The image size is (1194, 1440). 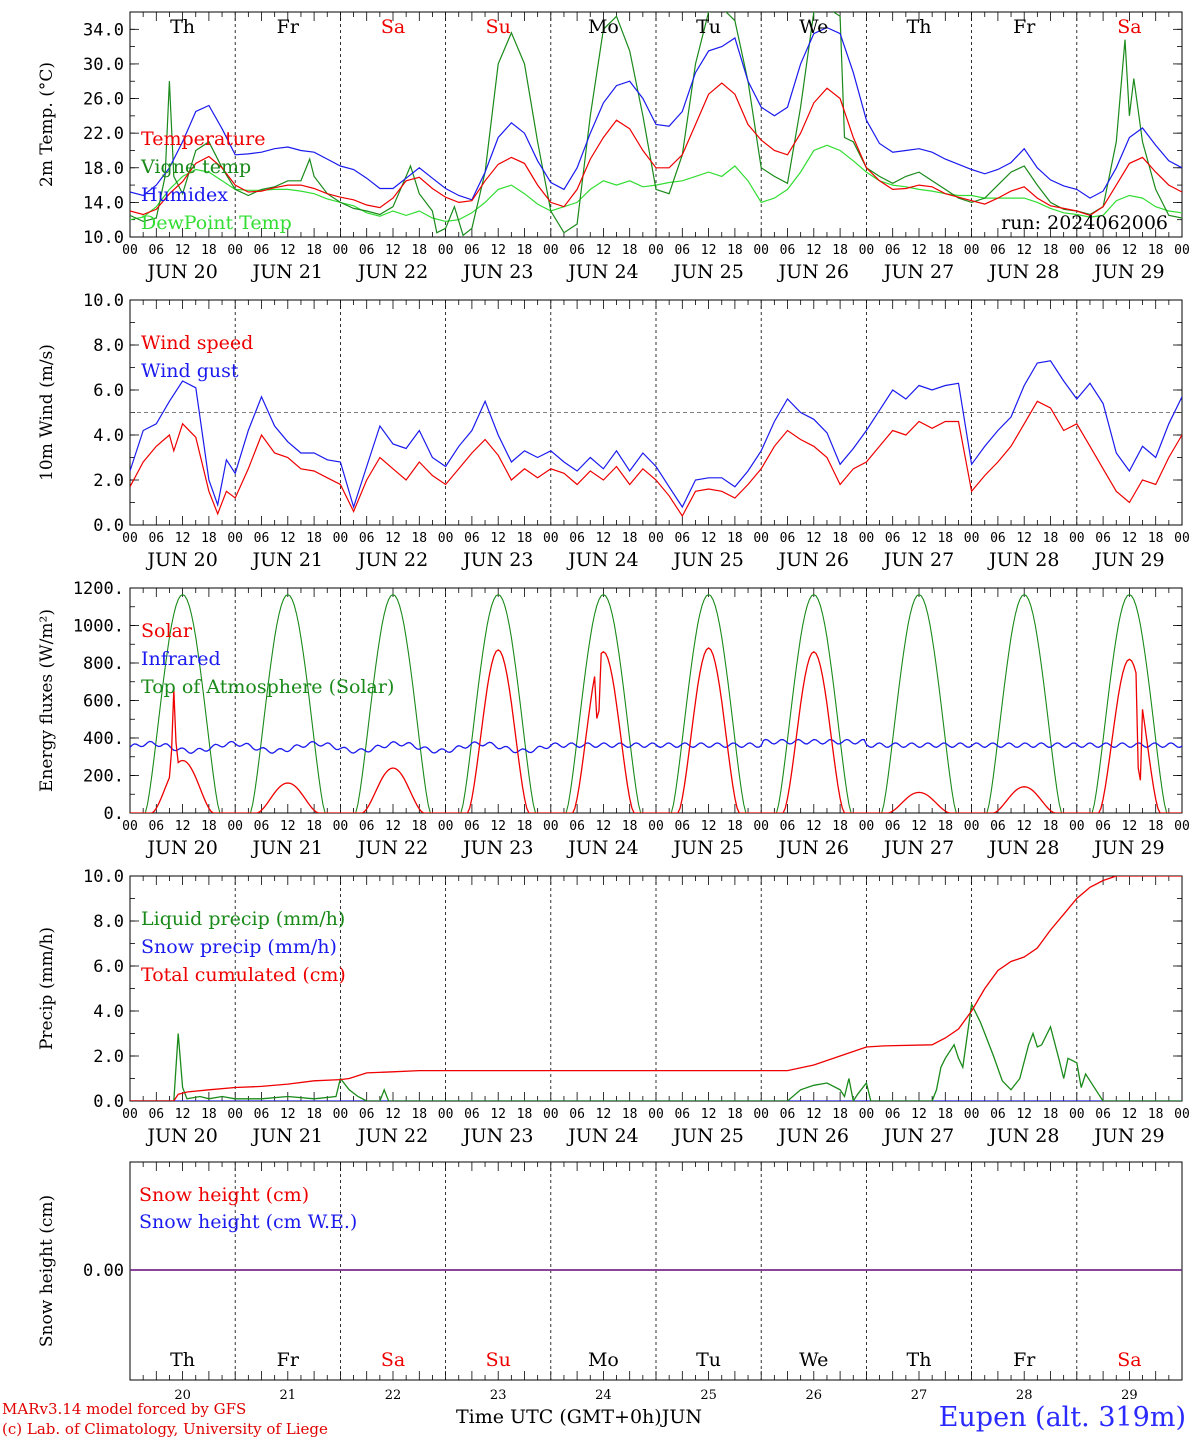 I want to click on day-number-bottom: 26, so click(x=814, y=1395).